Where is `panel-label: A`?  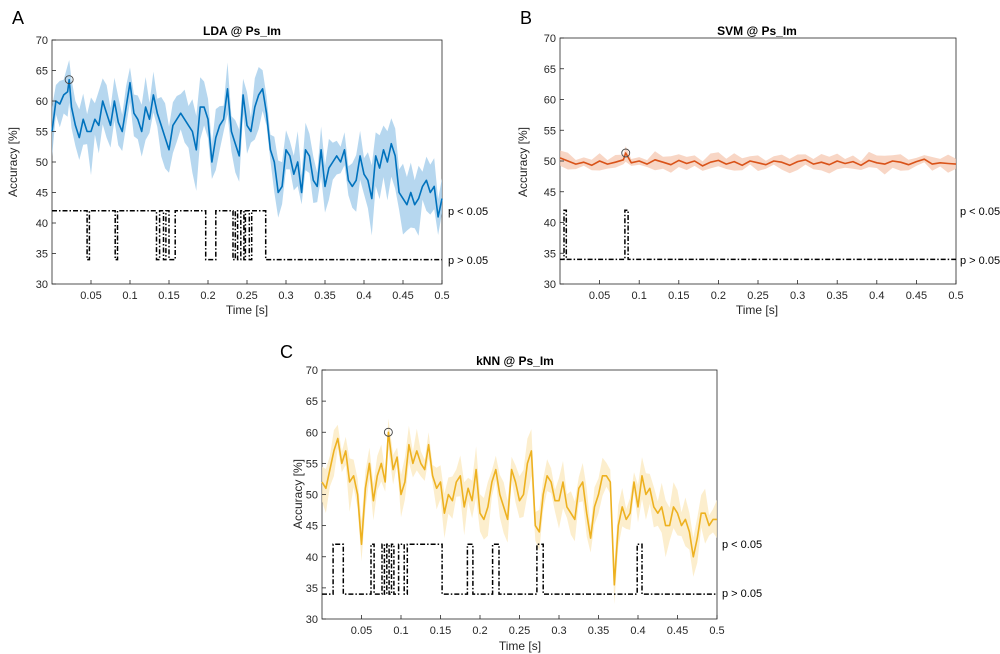 panel-label: A is located at coordinates (18, 18).